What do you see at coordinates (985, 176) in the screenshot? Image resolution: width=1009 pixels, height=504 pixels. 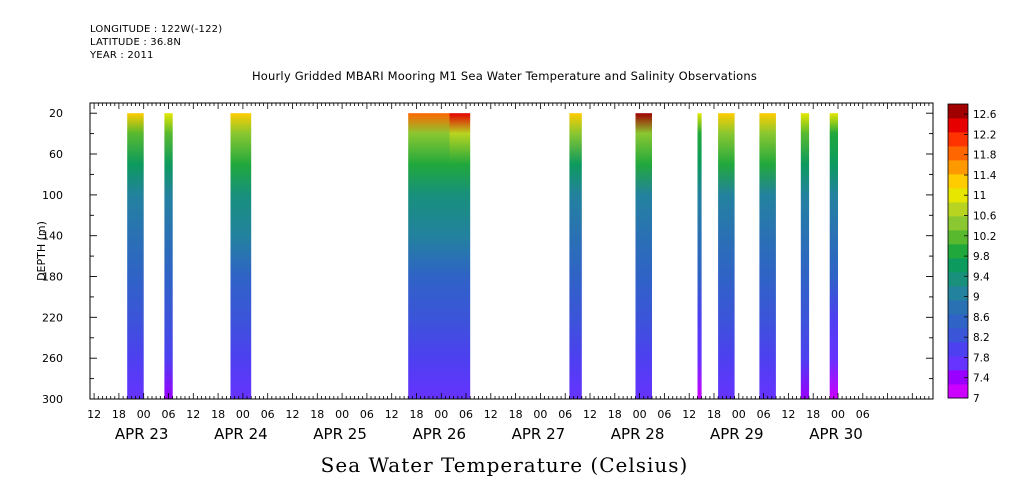 I see `colorbar-label: 11.4` at bounding box center [985, 176].